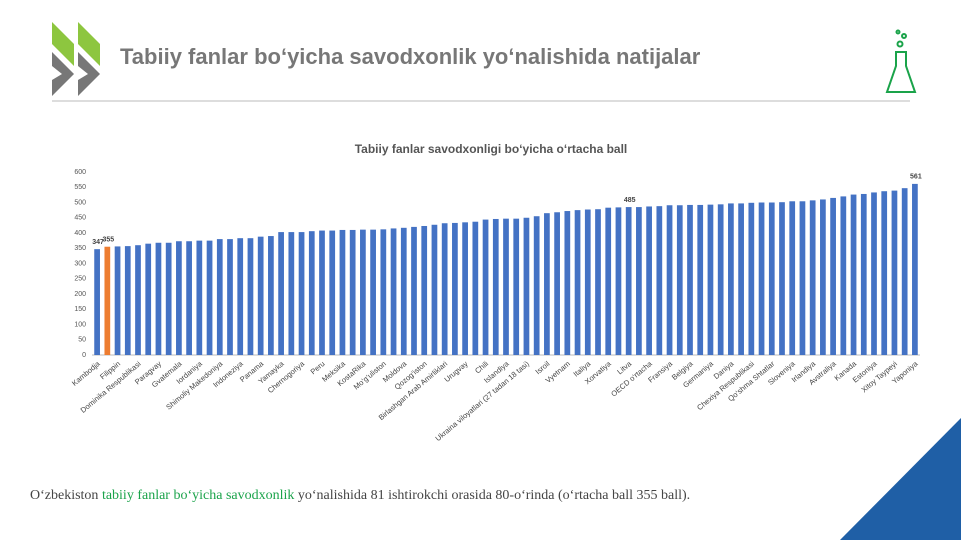 The image size is (961, 540). Describe the element at coordinates (98, 242) in the screenshot. I see `data-label: 347` at that location.